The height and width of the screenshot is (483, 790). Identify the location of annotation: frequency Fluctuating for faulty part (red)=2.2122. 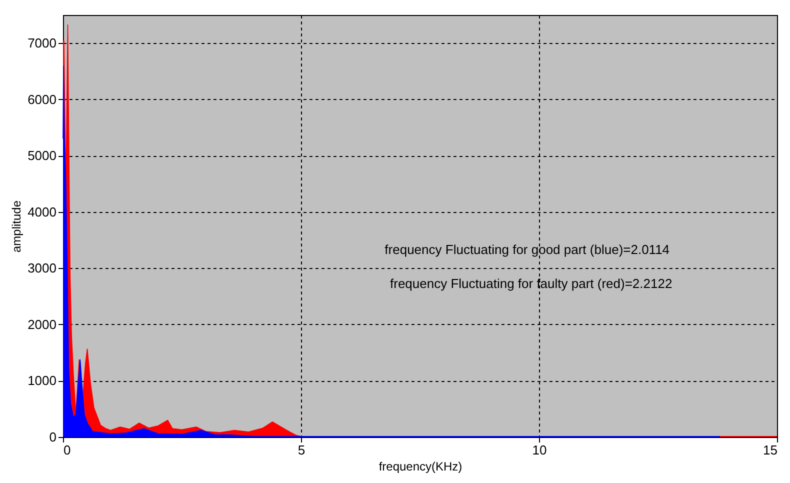
(531, 284).